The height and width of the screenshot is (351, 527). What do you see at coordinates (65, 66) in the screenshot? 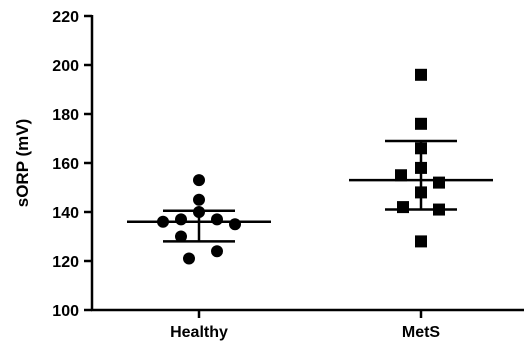
I see `y-tick-label: 200` at bounding box center [65, 66].